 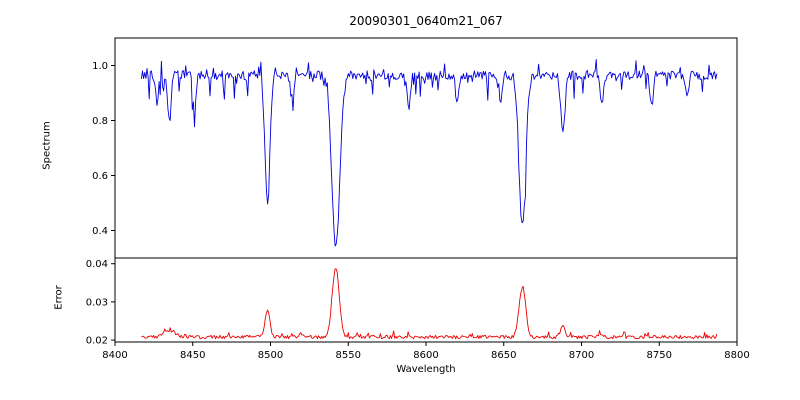 What do you see at coordinates (192, 355) in the screenshot?
I see `x-tick-label: 8450` at bounding box center [192, 355].